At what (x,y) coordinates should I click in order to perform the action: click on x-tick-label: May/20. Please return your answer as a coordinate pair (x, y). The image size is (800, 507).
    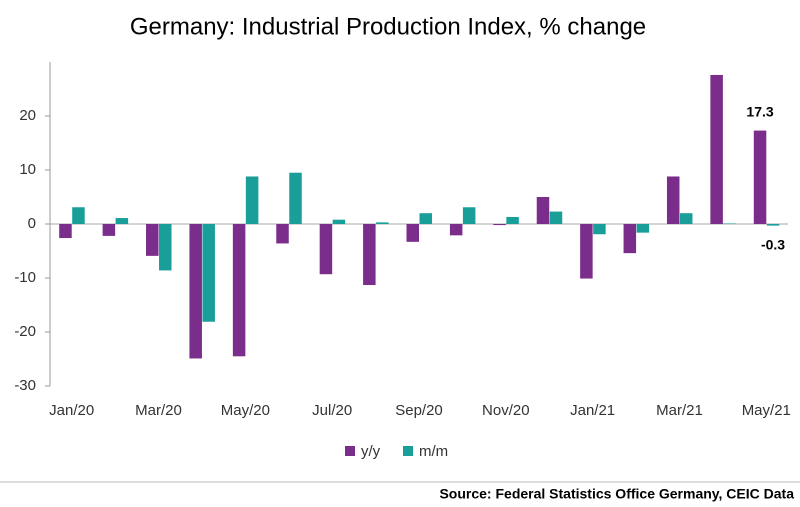
    Looking at the image, I should click on (245, 410).